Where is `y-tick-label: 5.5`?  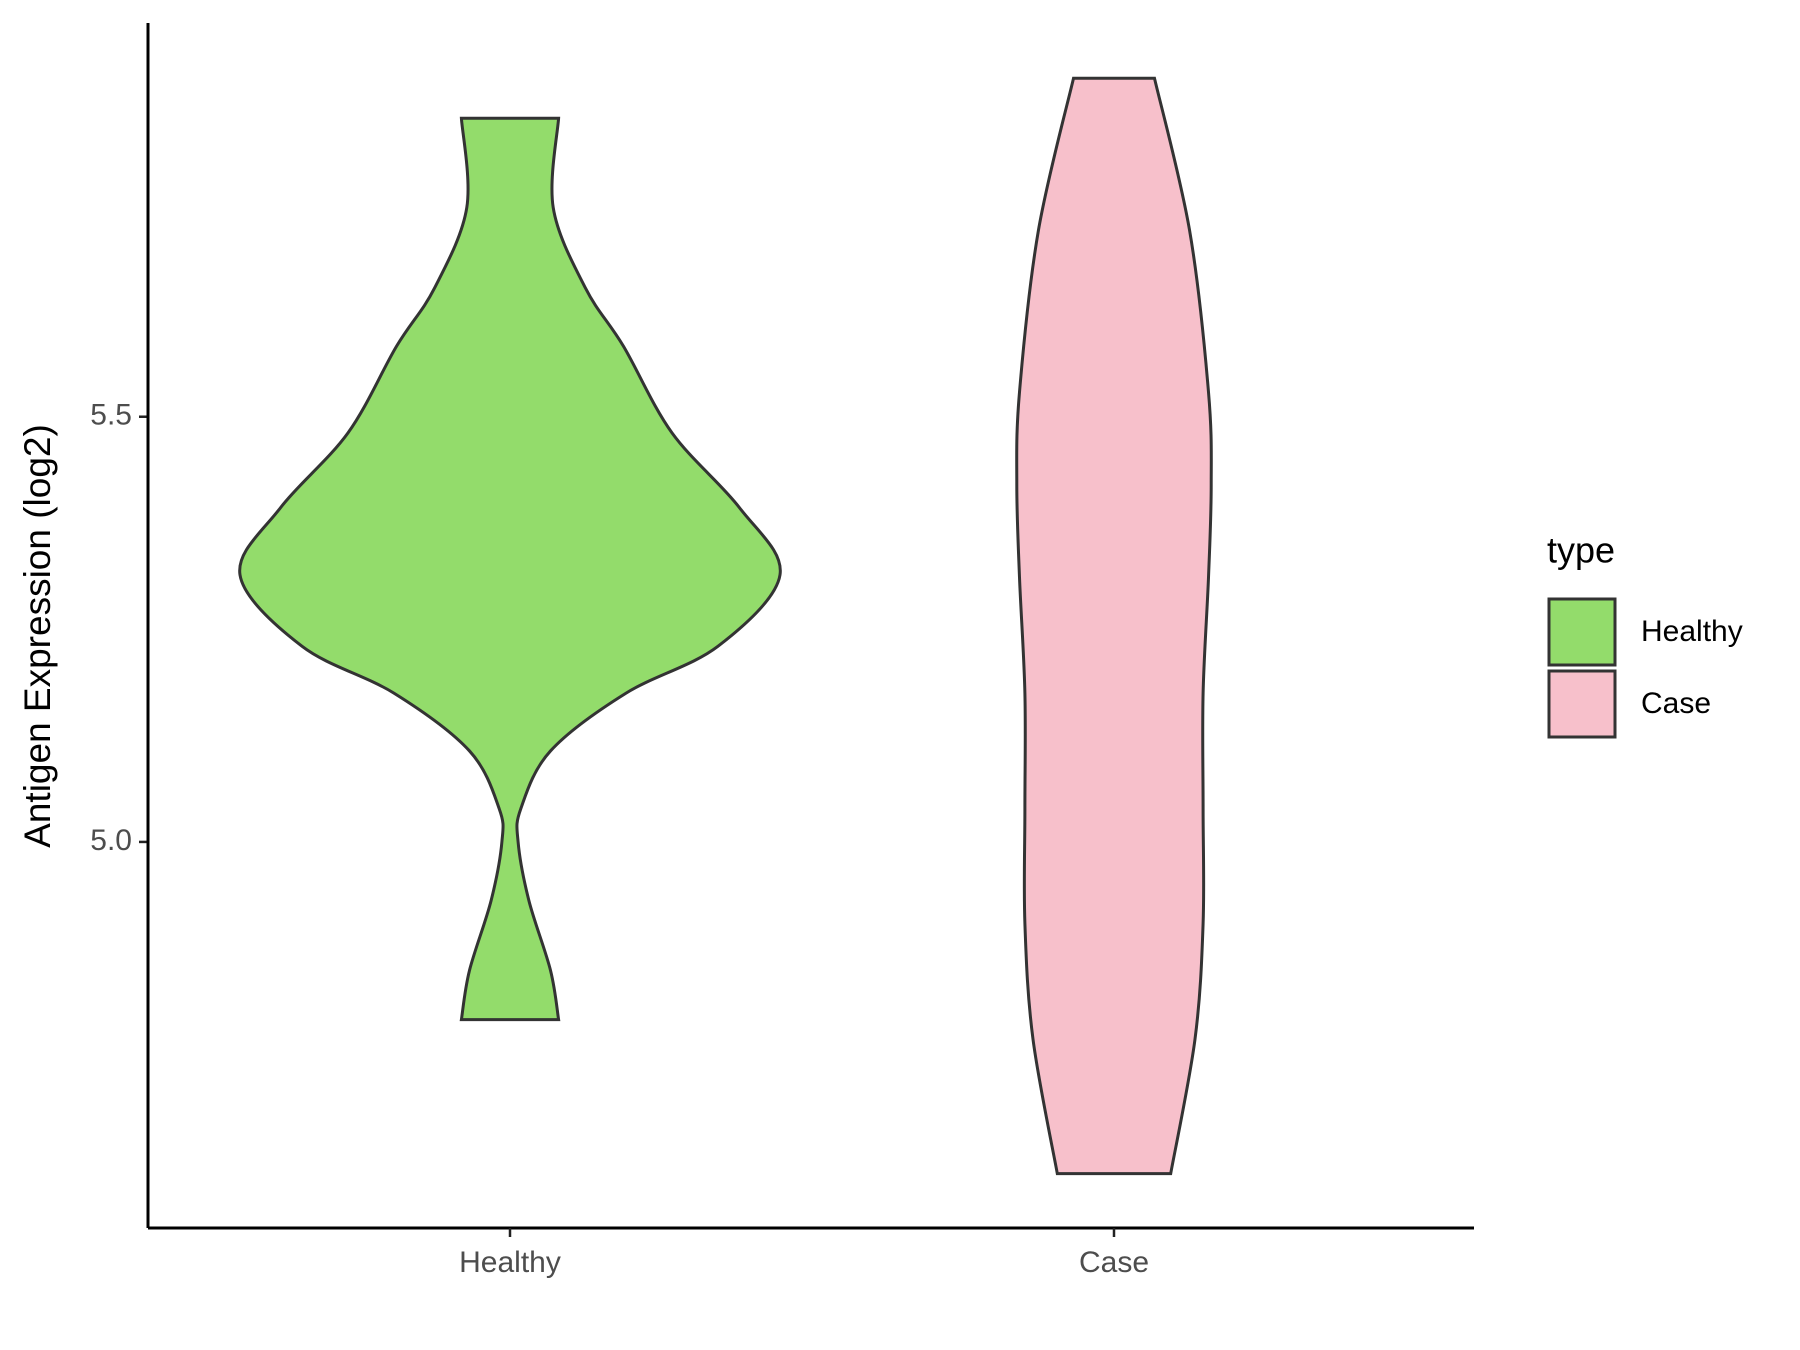
y-tick-label: 5.5 is located at coordinates (111, 415).